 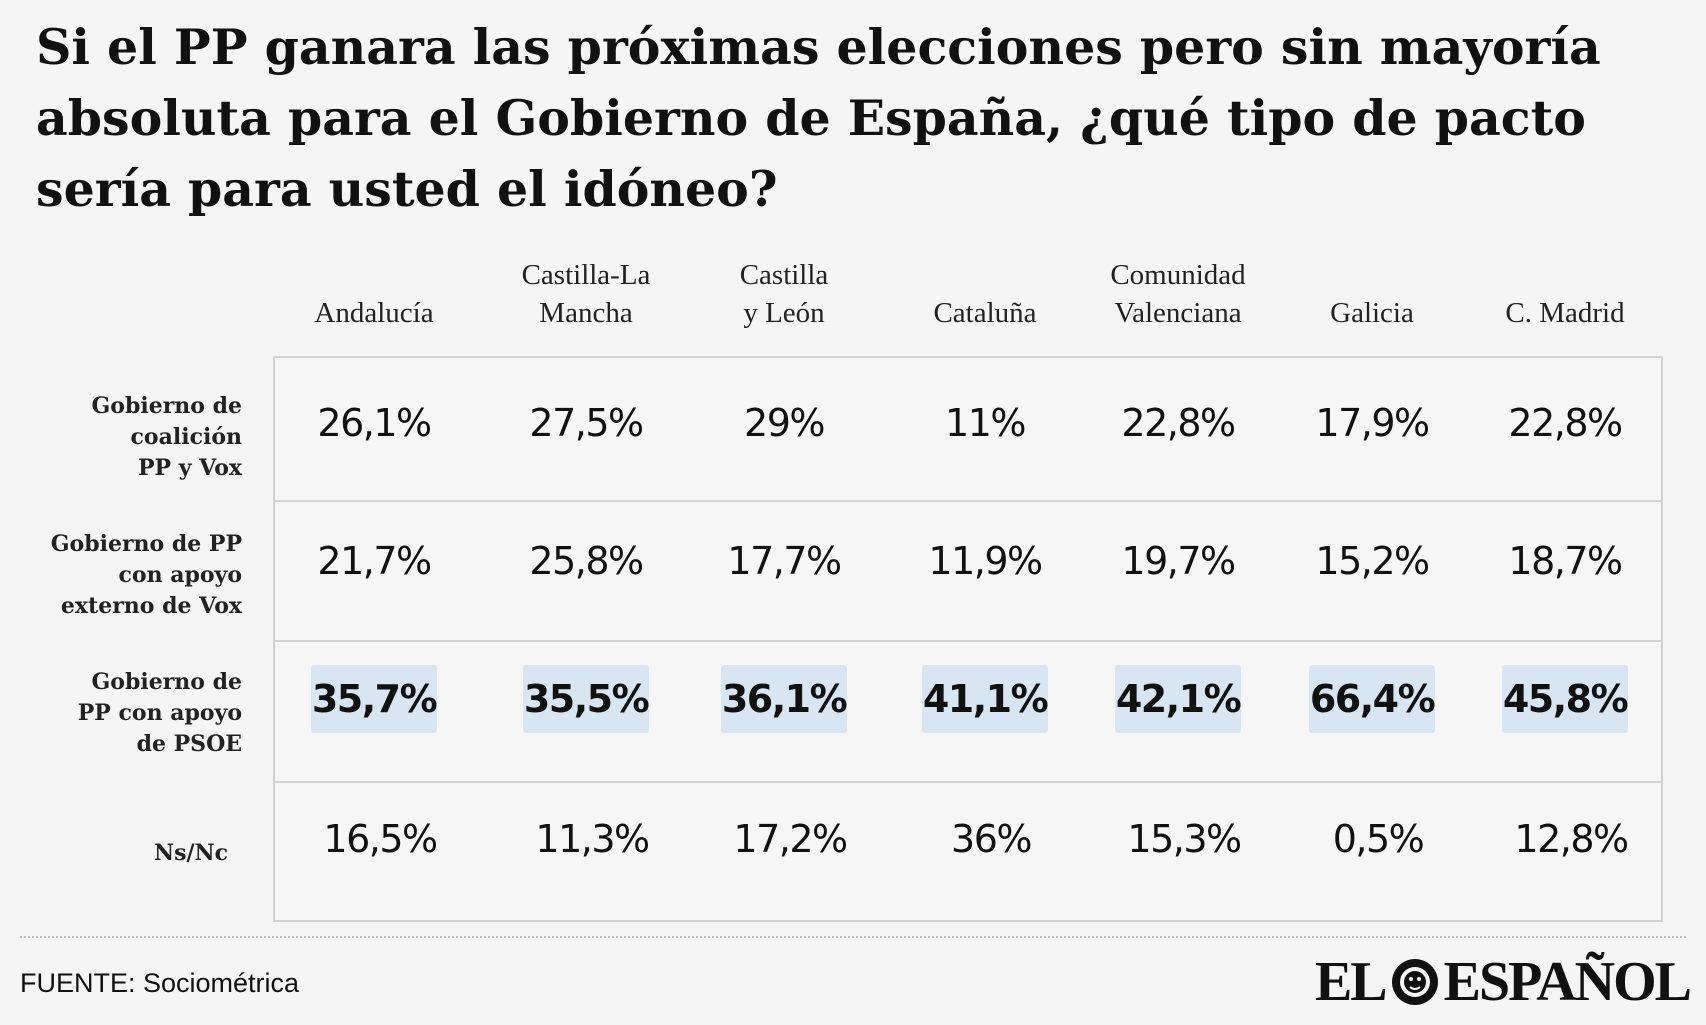 I want to click on table-cell-highlighted: 35,7%, so click(x=374, y=699).